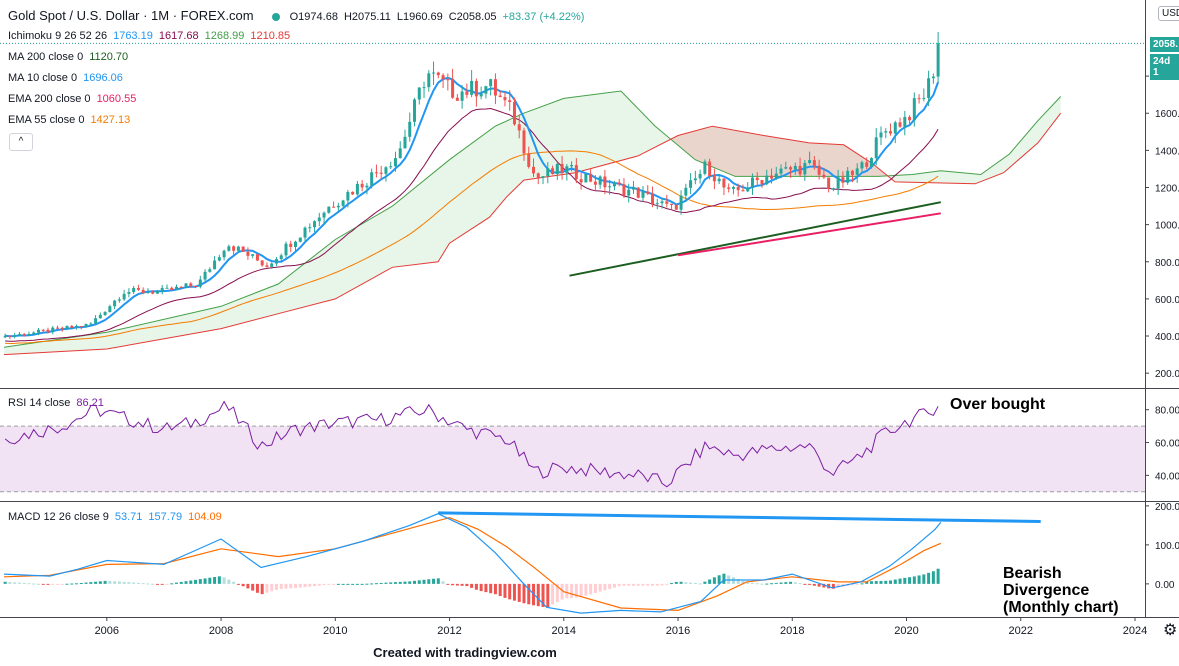 The width and height of the screenshot is (1179, 666). Describe the element at coordinates (221, 631) in the screenshot. I see `time-axis-tick-label: 2008` at that location.